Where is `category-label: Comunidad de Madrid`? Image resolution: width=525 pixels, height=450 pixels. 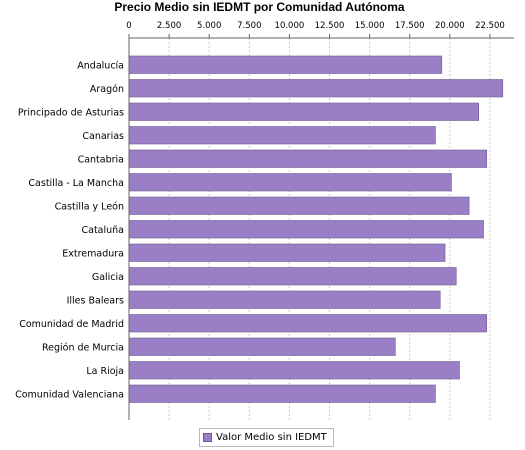
category-label: Comunidad de Madrid is located at coordinates (71, 324).